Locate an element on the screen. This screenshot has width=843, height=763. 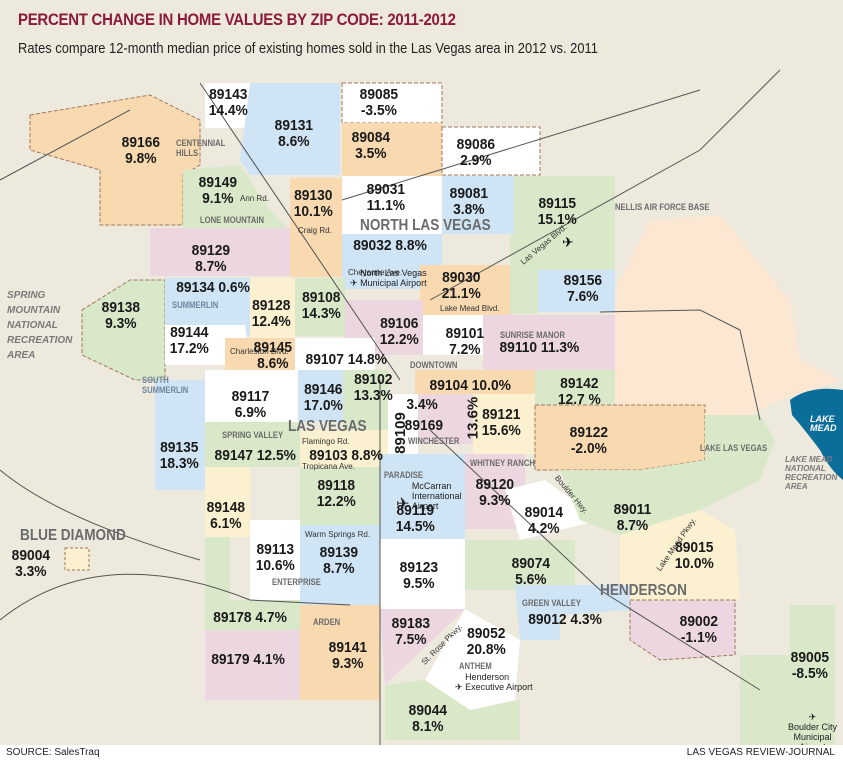
area-label: ARDEN is located at coordinates (327, 622).